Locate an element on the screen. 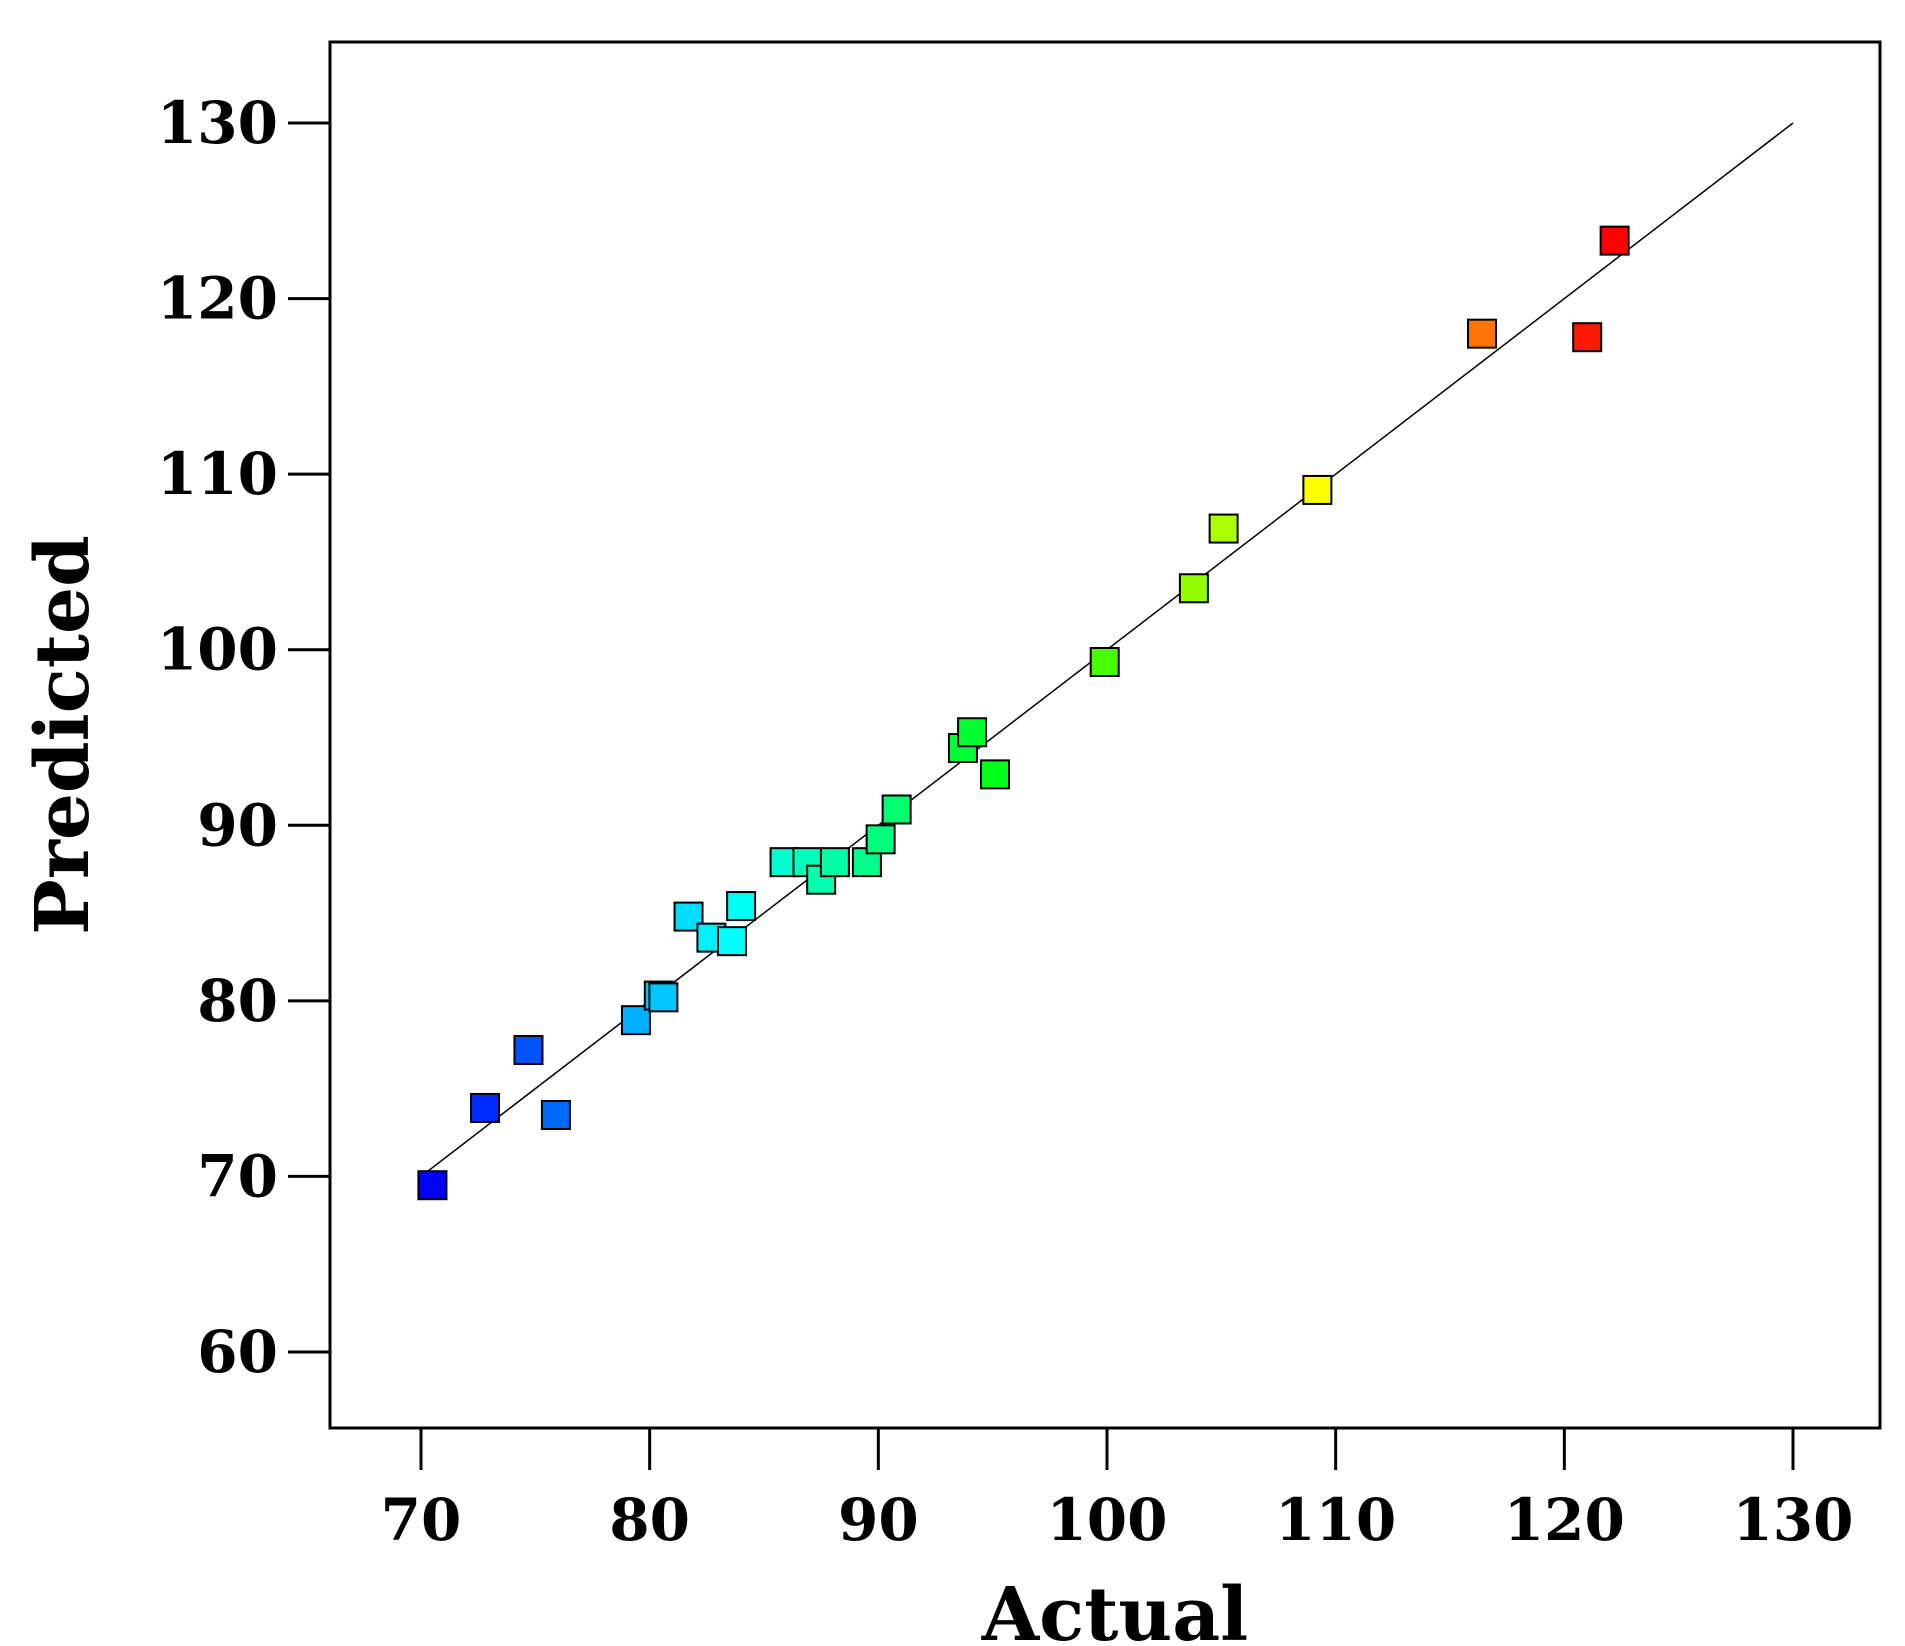 The width and height of the screenshot is (1905, 1646). x-tick-label: 70 is located at coordinates (421, 1520).